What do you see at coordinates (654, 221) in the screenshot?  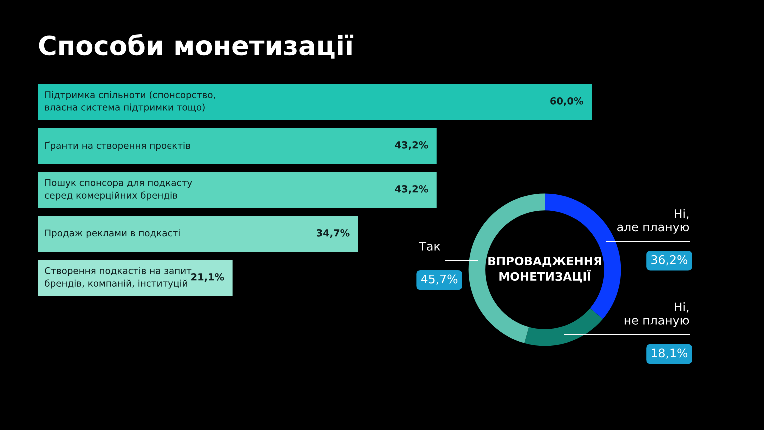 I see `slice-label: Ні, але планую` at bounding box center [654, 221].